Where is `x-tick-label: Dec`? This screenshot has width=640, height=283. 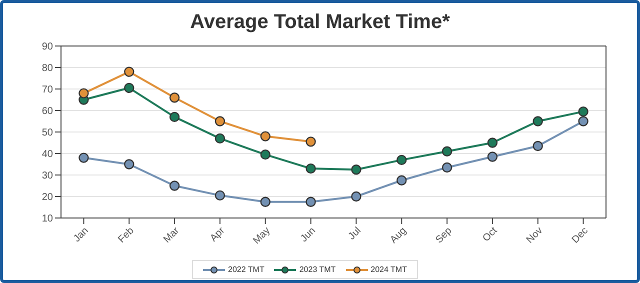 x-tick-label: Dec is located at coordinates (580, 235).